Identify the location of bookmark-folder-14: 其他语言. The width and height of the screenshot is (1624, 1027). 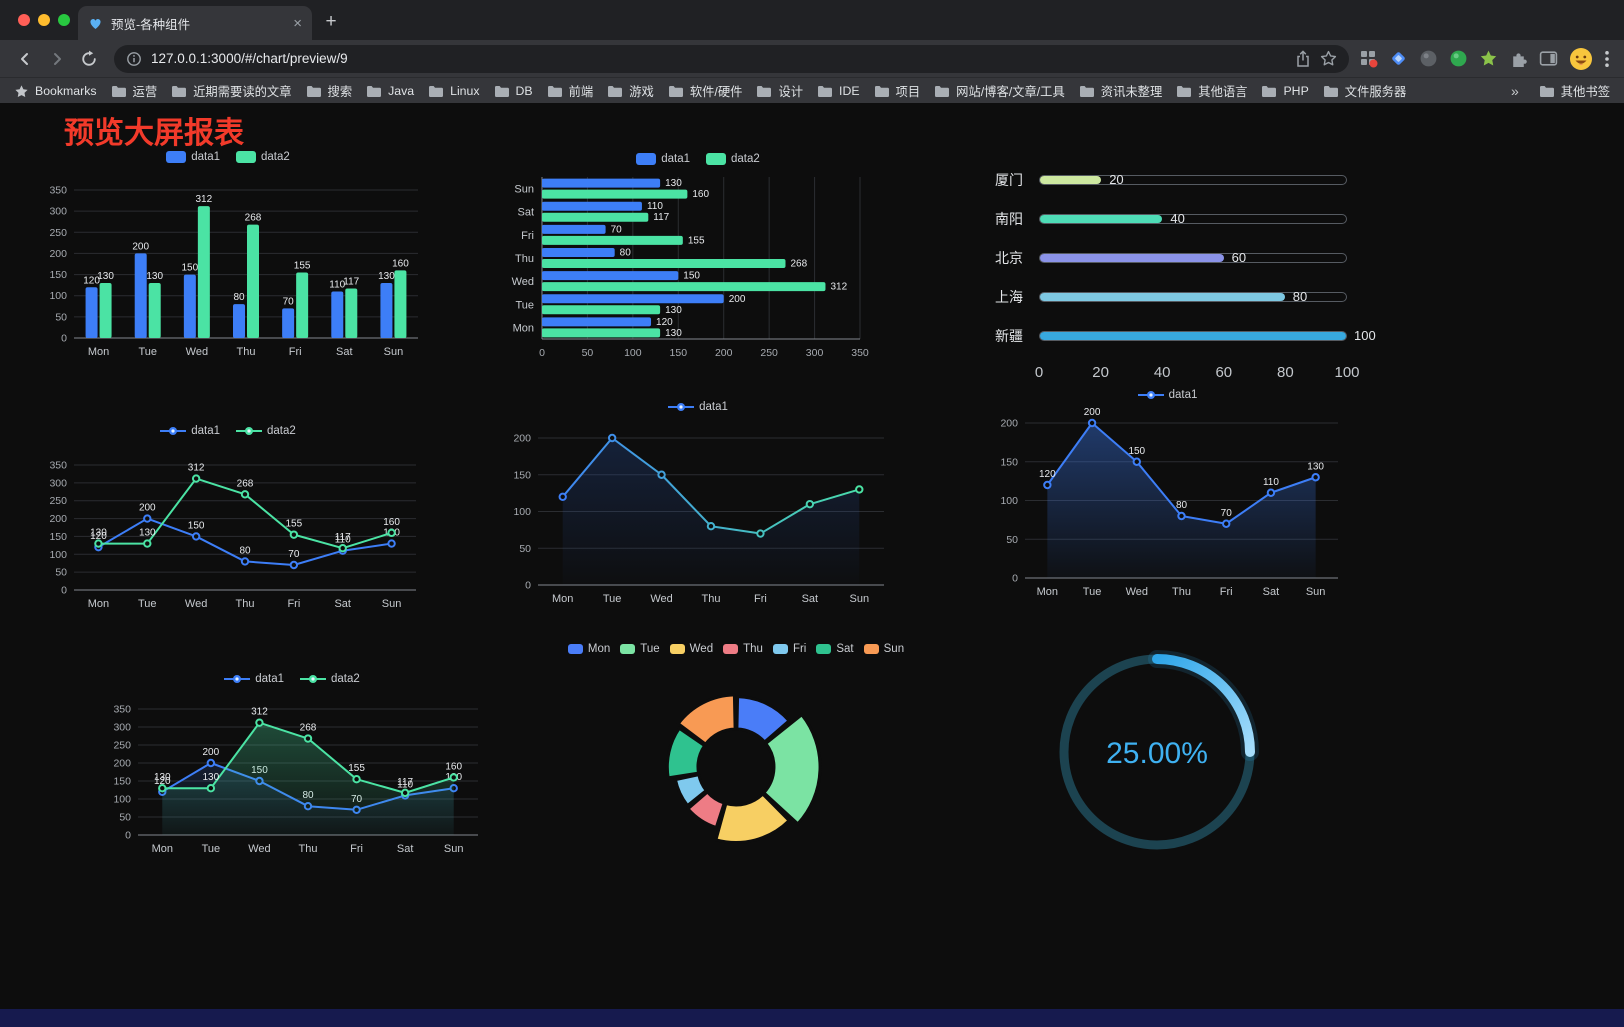
(1211, 91).